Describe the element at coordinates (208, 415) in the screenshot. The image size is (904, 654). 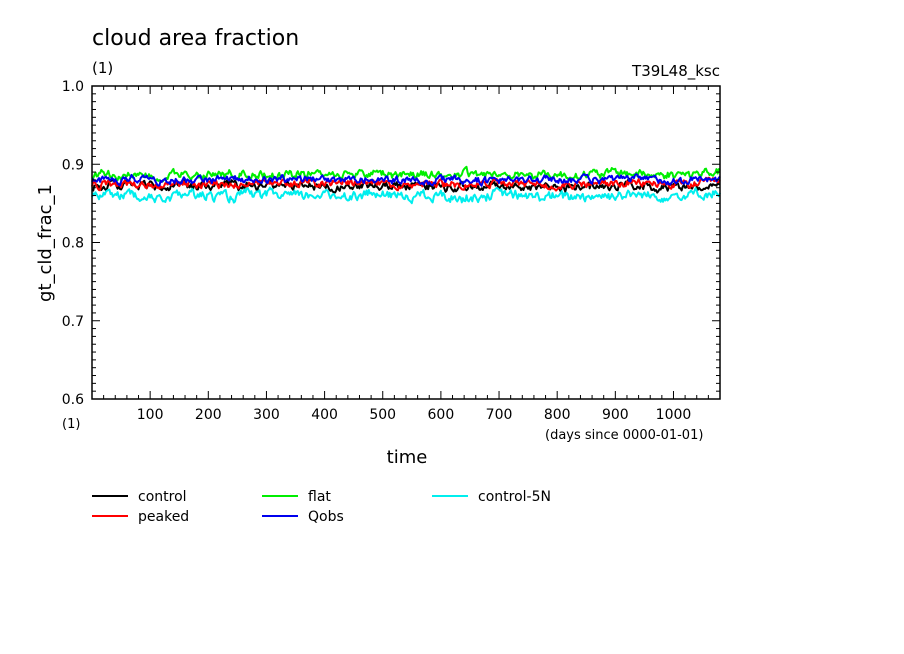
I see `x-tick-label: 200` at that location.